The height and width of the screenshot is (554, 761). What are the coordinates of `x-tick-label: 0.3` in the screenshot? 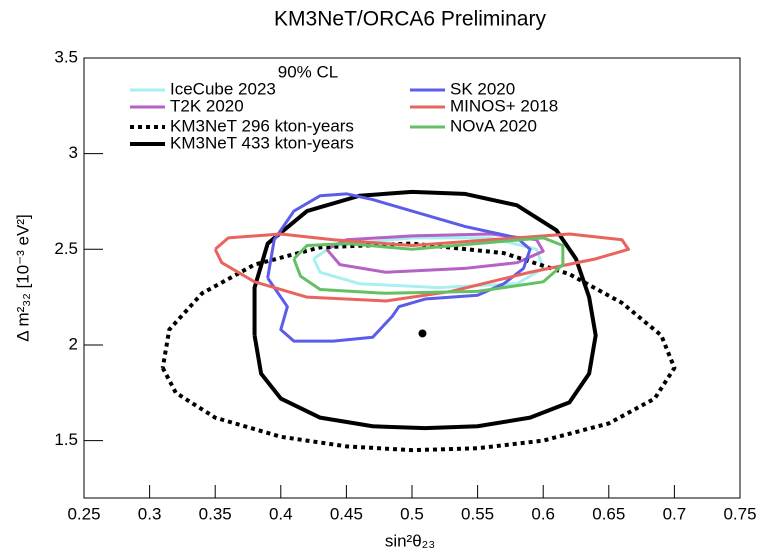 It's located at (150, 513).